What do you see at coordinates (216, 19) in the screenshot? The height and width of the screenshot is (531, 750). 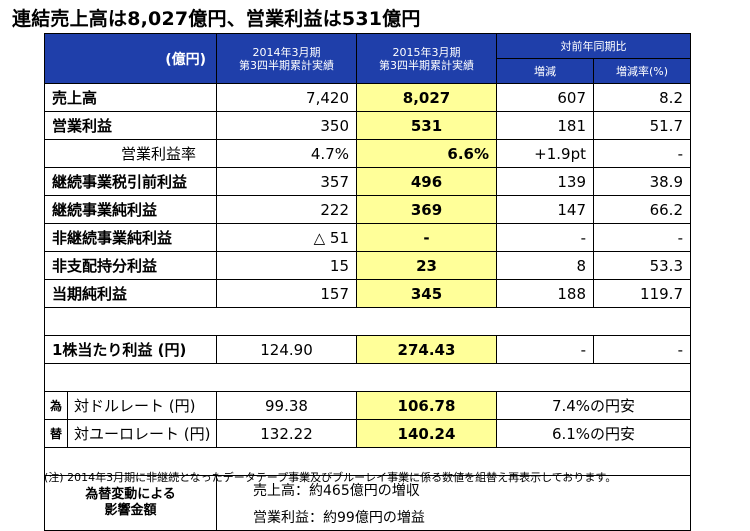 I see `page-title: 連結売上高は8,027億円、営業利益は531億円` at bounding box center [216, 19].